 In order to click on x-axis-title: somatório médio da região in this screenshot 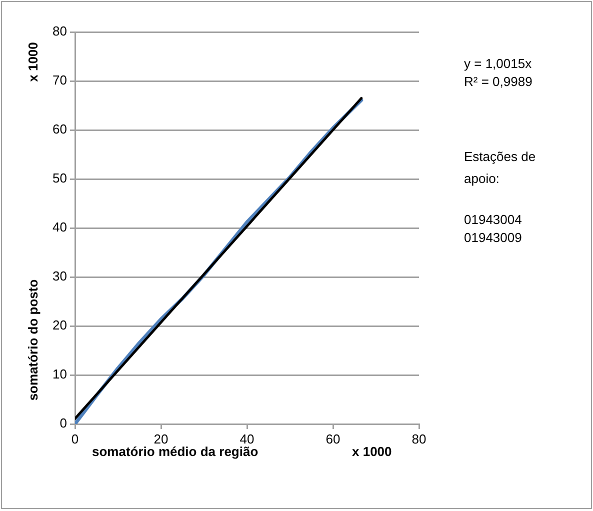, I will do `click(175, 451)`.